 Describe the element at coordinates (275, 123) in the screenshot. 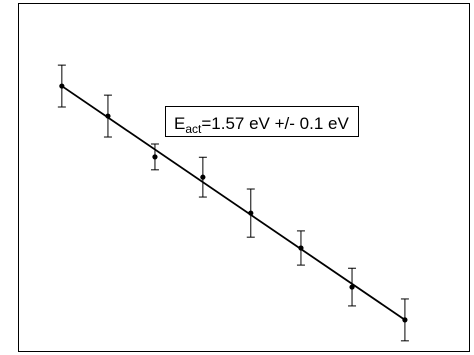

I see `annotation-text: =1.57 eV +/- 0.1 eV` at that location.